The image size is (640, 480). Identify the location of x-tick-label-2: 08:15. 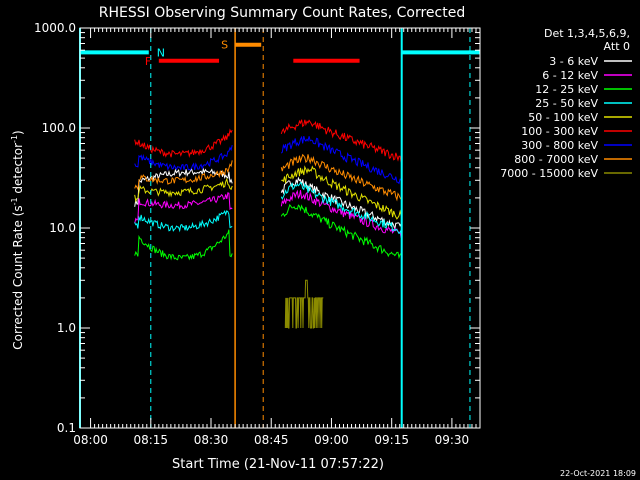
(150, 440).